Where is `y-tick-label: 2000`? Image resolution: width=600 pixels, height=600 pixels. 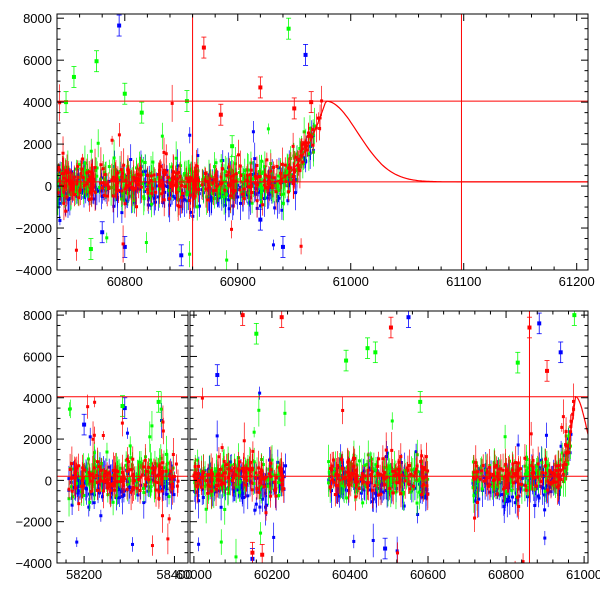
y-tick-label: 2000 is located at coordinates (37, 144).